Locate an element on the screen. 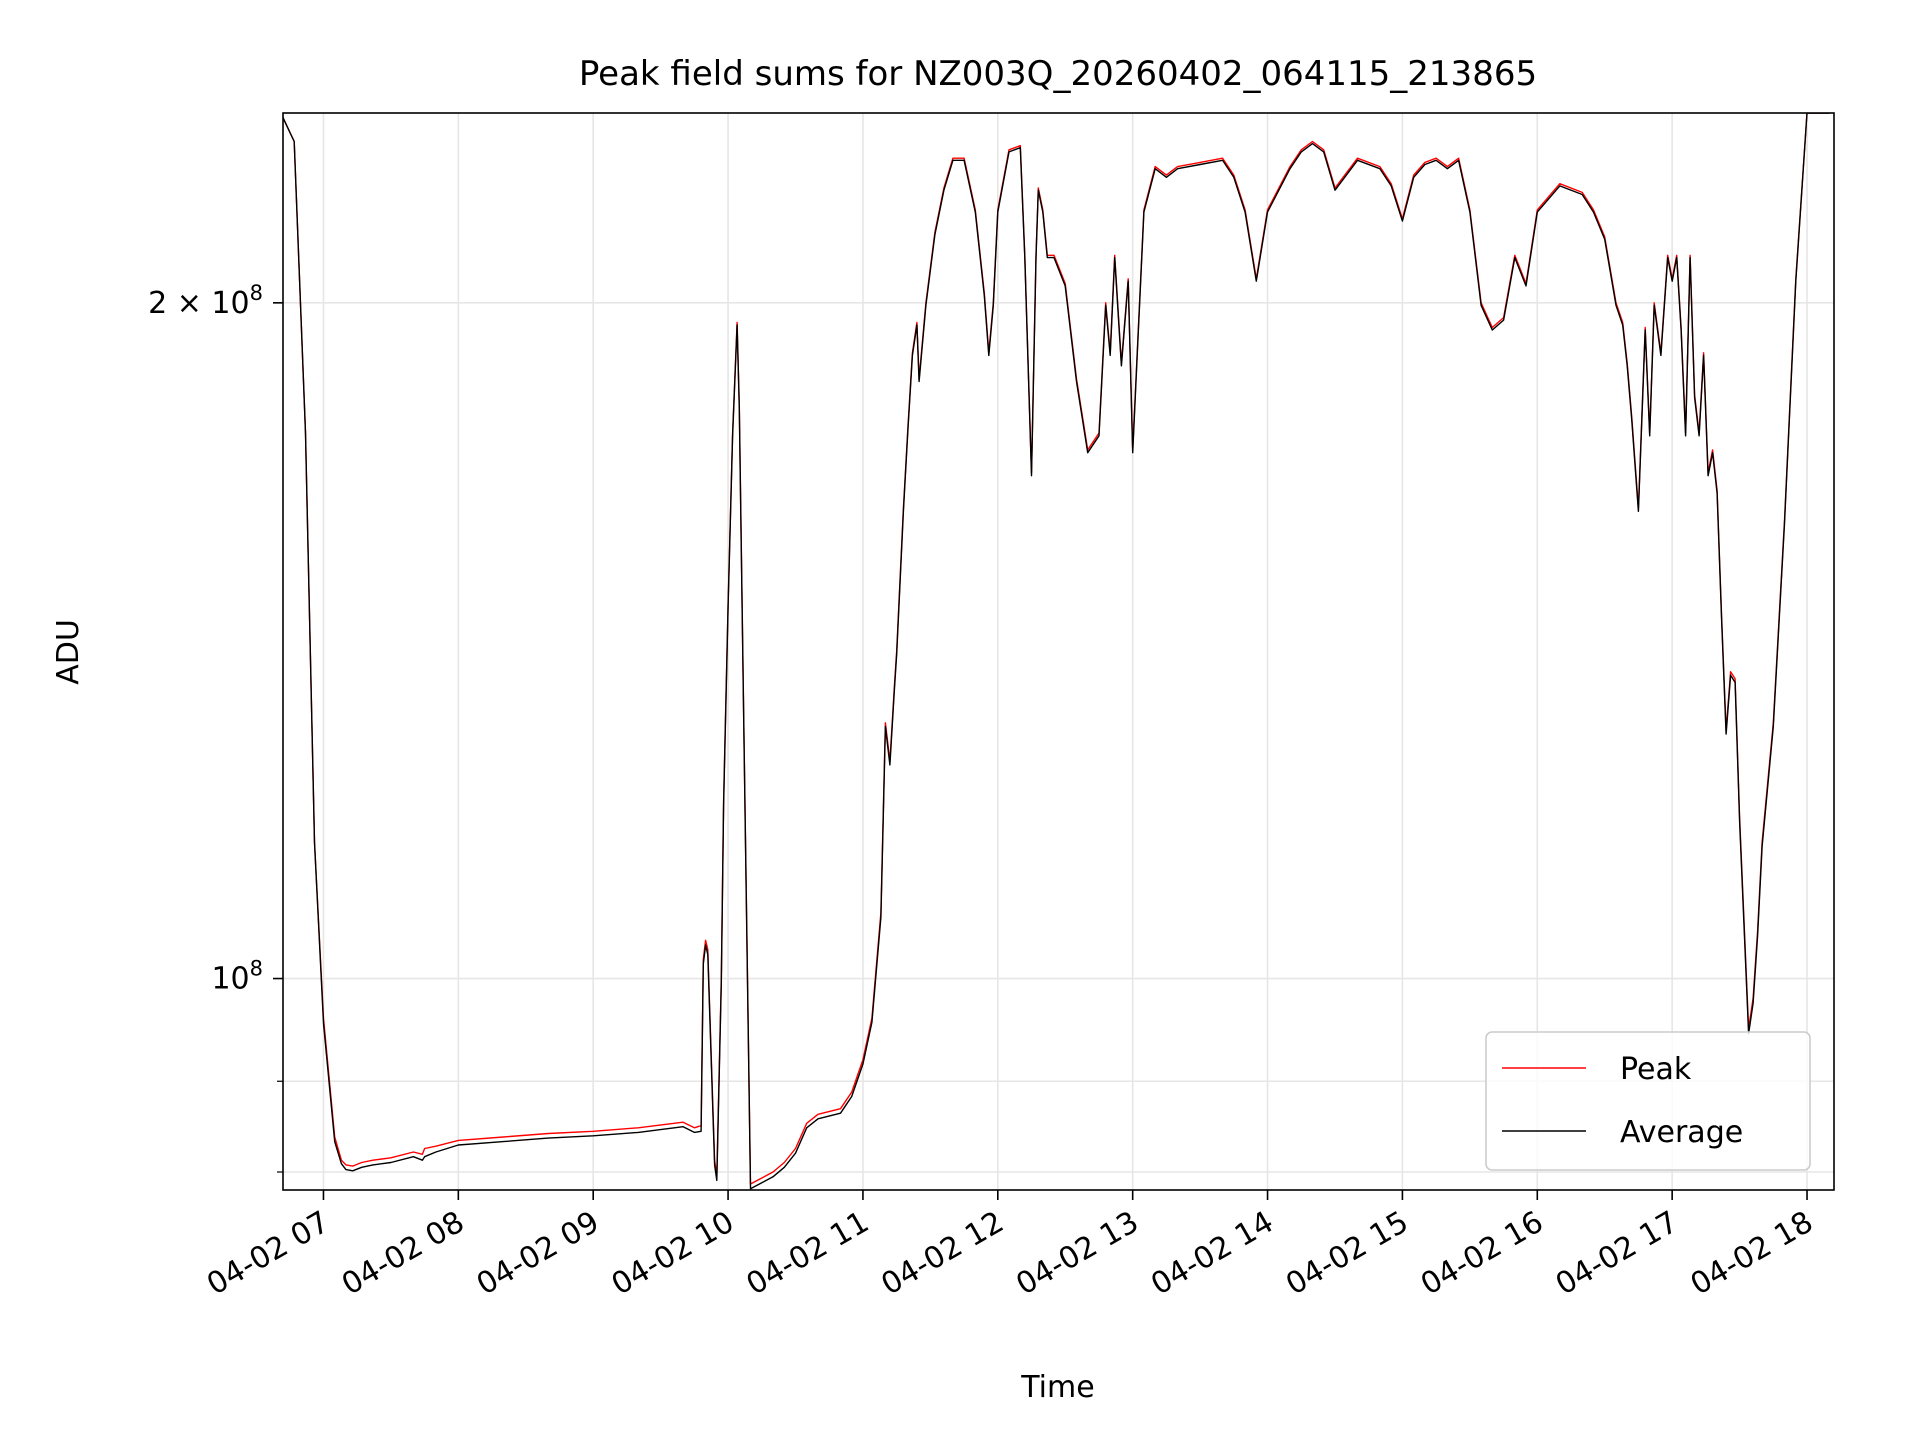 The width and height of the screenshot is (1920, 1445). x-tick-label: 04-02 16 is located at coordinates (1482, 1254).